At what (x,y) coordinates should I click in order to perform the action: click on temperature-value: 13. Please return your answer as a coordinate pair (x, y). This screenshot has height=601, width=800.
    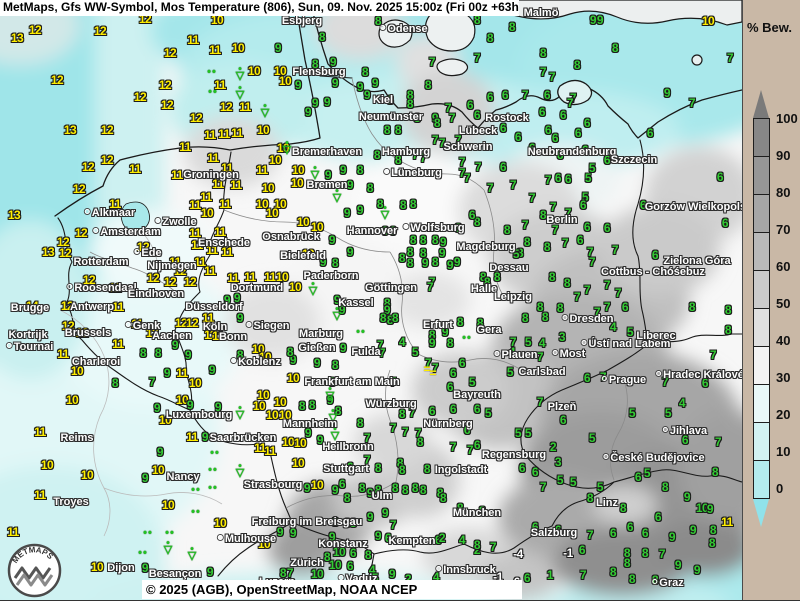
    Looking at the image, I should click on (48, 252).